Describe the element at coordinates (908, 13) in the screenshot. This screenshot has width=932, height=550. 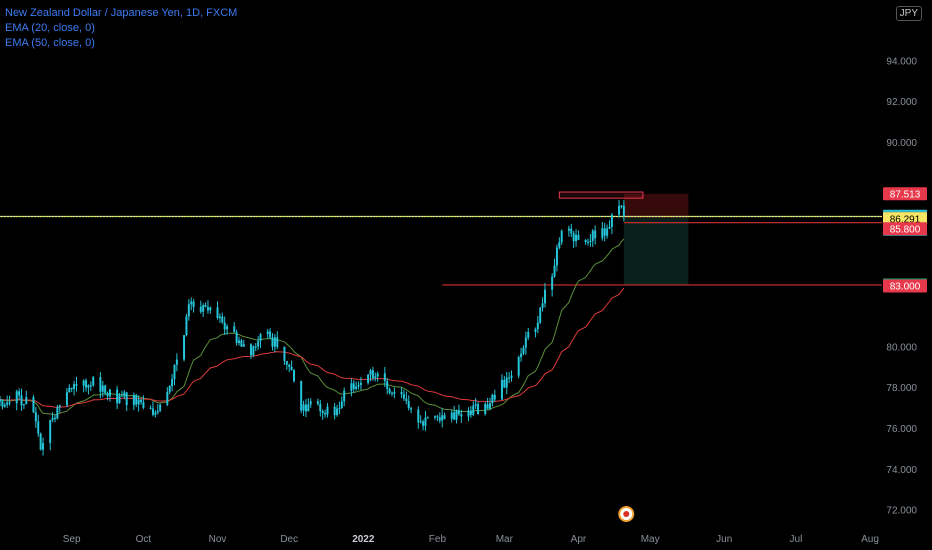
I see `currency-badge: JPY` at that location.